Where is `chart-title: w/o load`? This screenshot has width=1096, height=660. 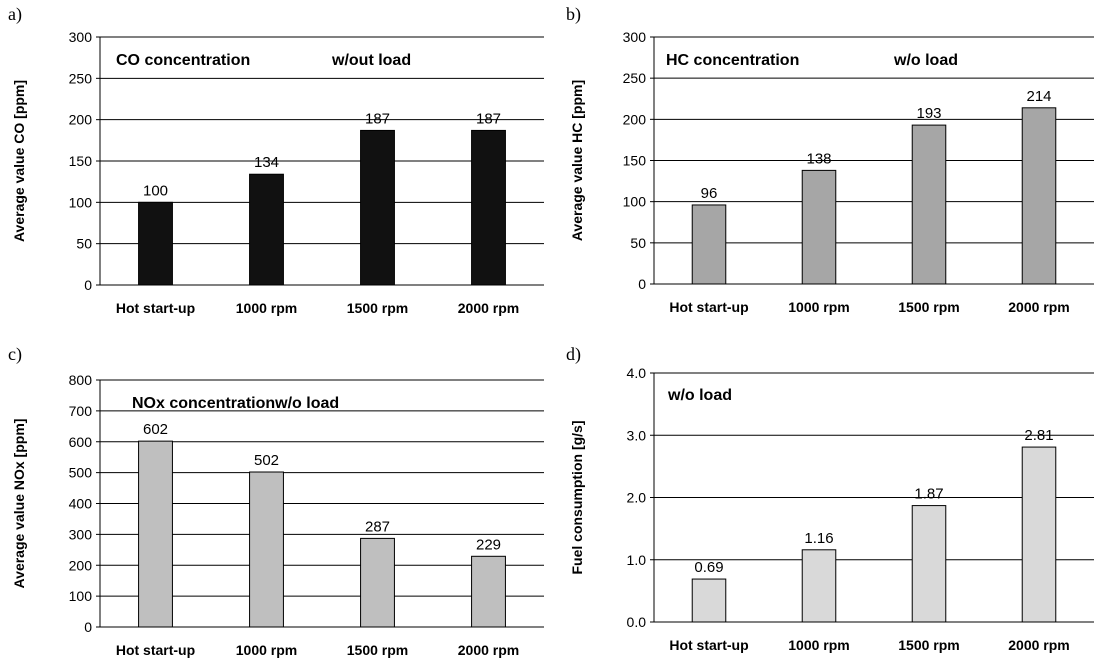
chart-title: w/o load is located at coordinates (699, 395).